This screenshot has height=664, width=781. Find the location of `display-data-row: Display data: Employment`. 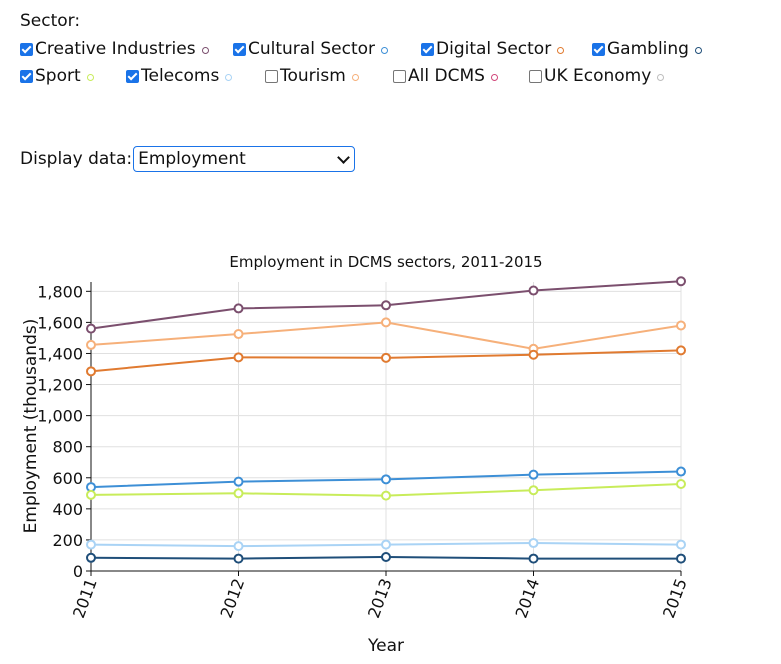

display-data-row: Display data: Employment is located at coordinates (188, 159).